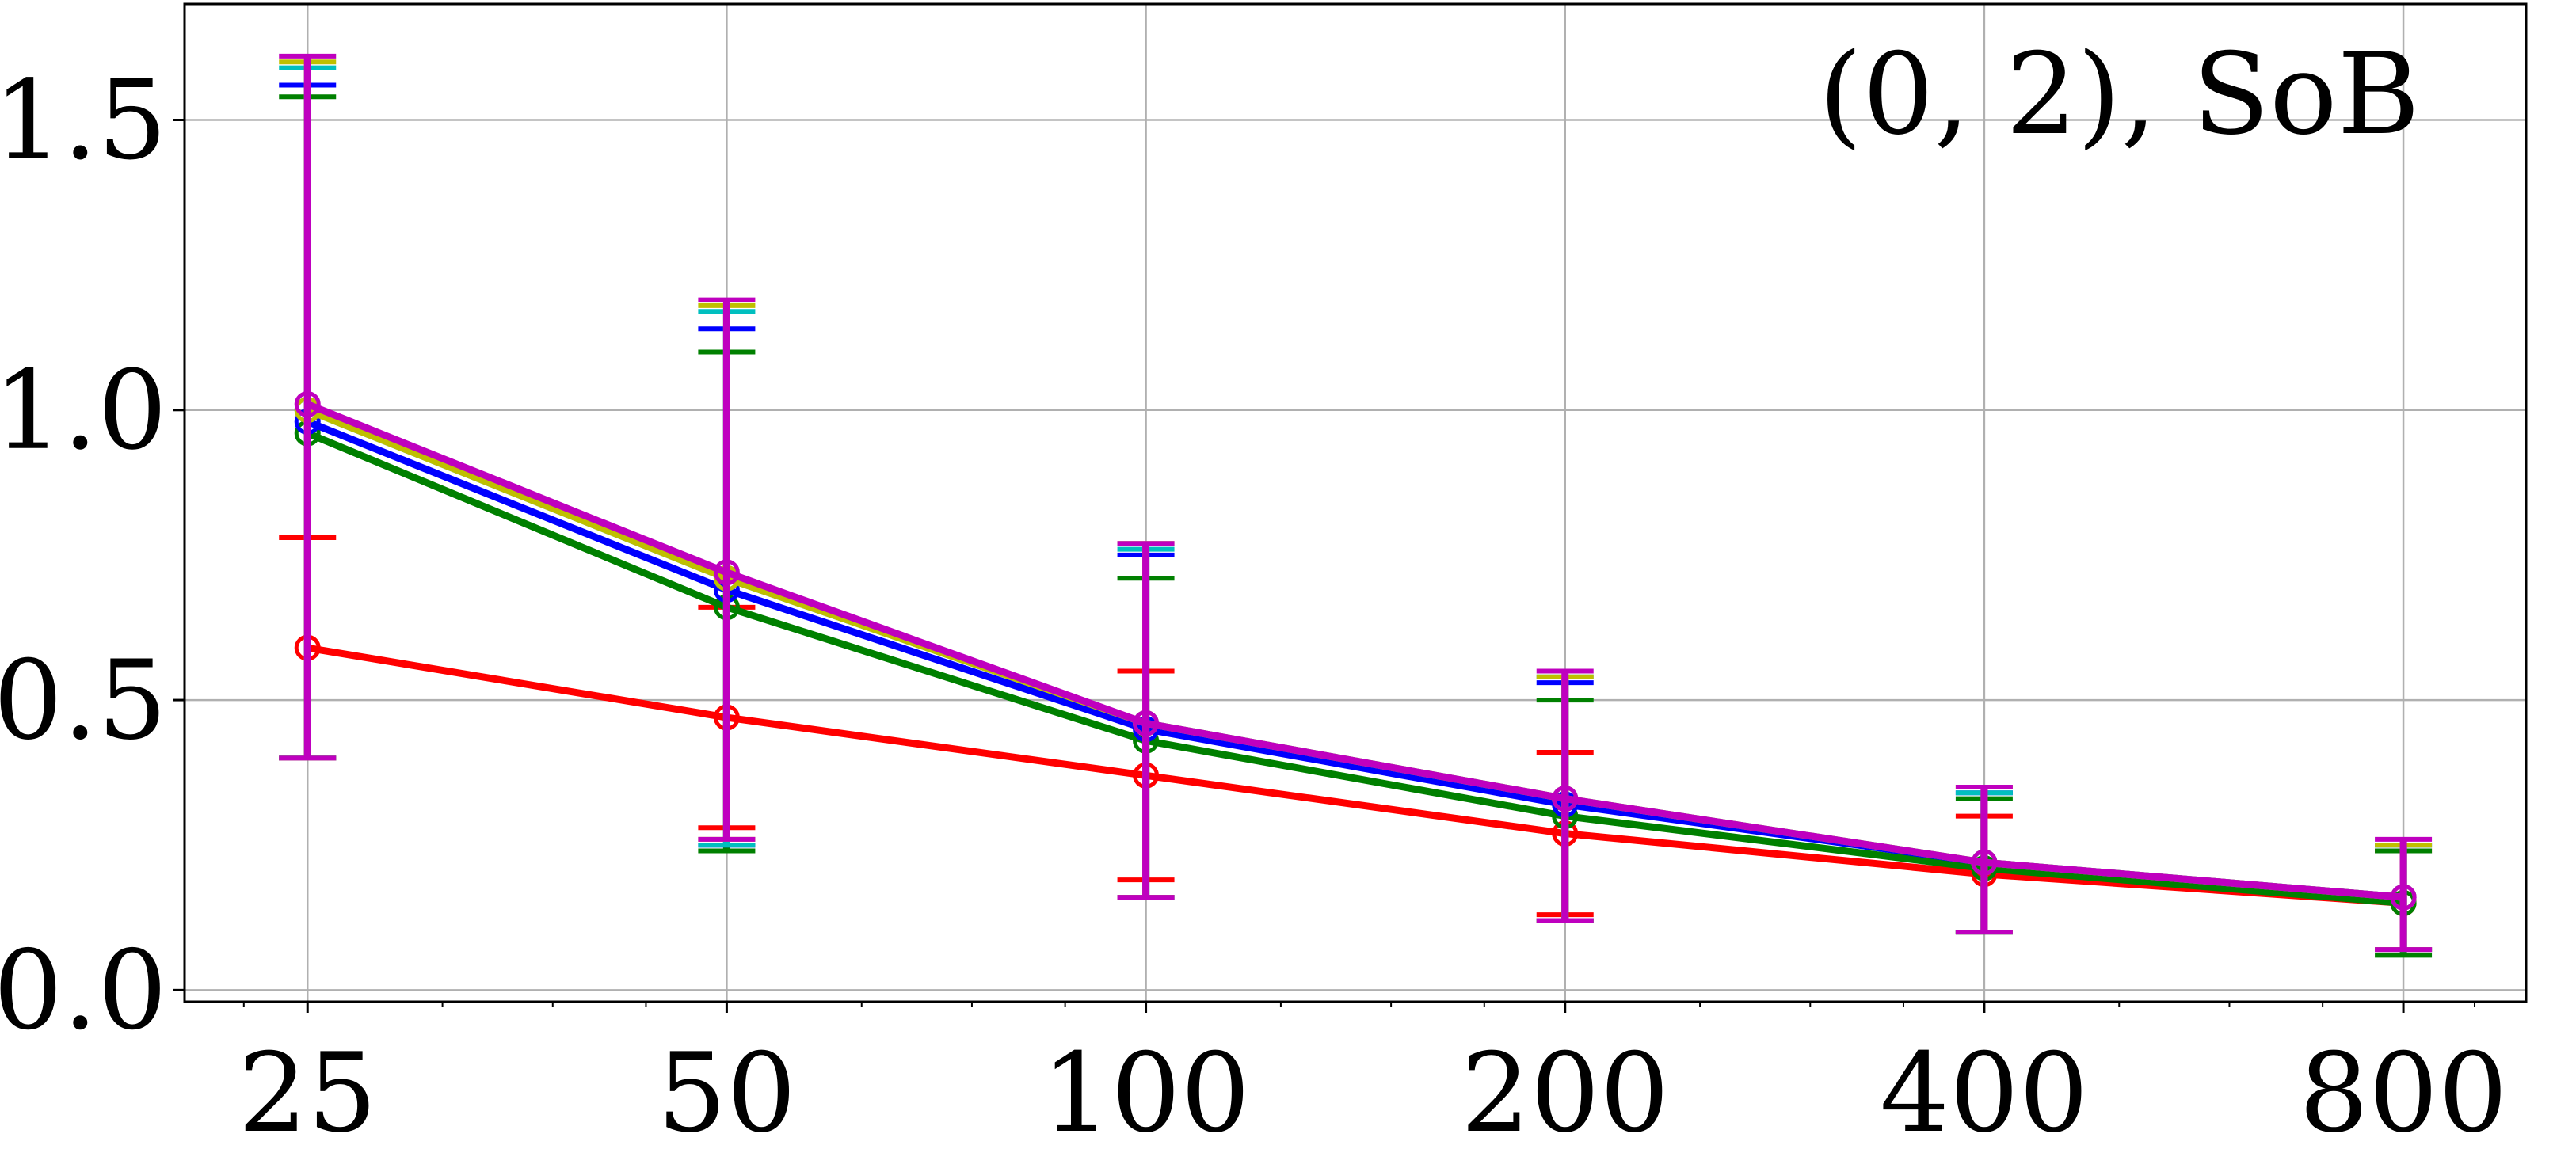 The image size is (2576, 1149). What do you see at coordinates (2403, 1089) in the screenshot?
I see `x-tick-label: 800` at bounding box center [2403, 1089].